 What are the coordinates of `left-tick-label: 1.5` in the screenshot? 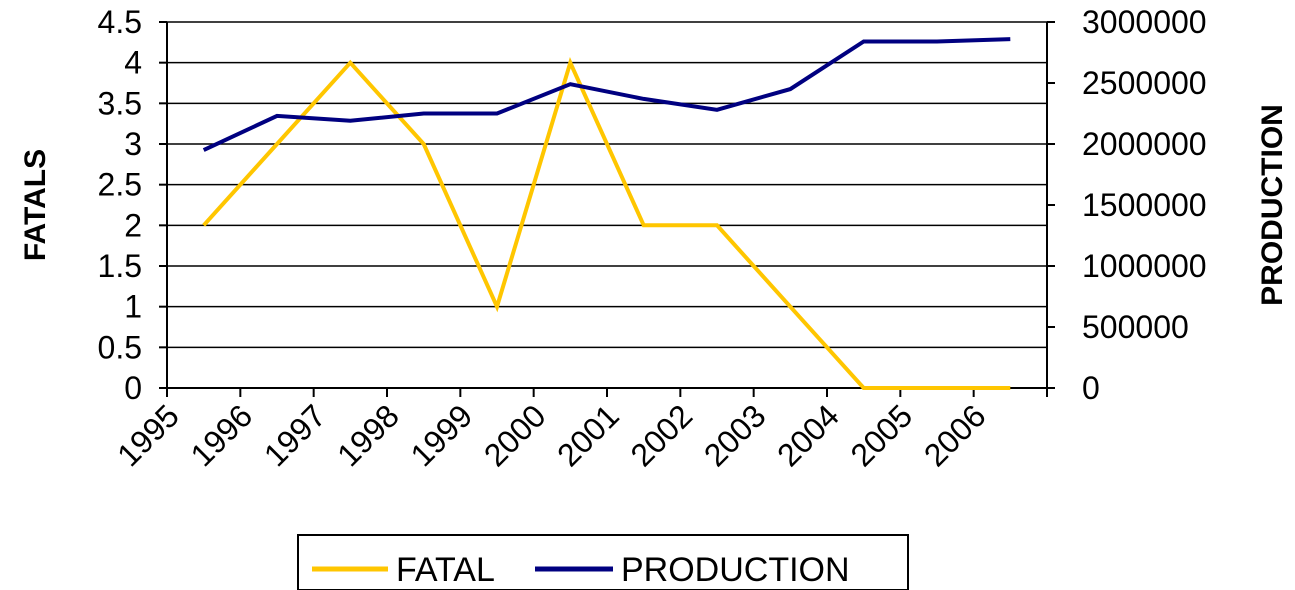 It's located at (120, 266).